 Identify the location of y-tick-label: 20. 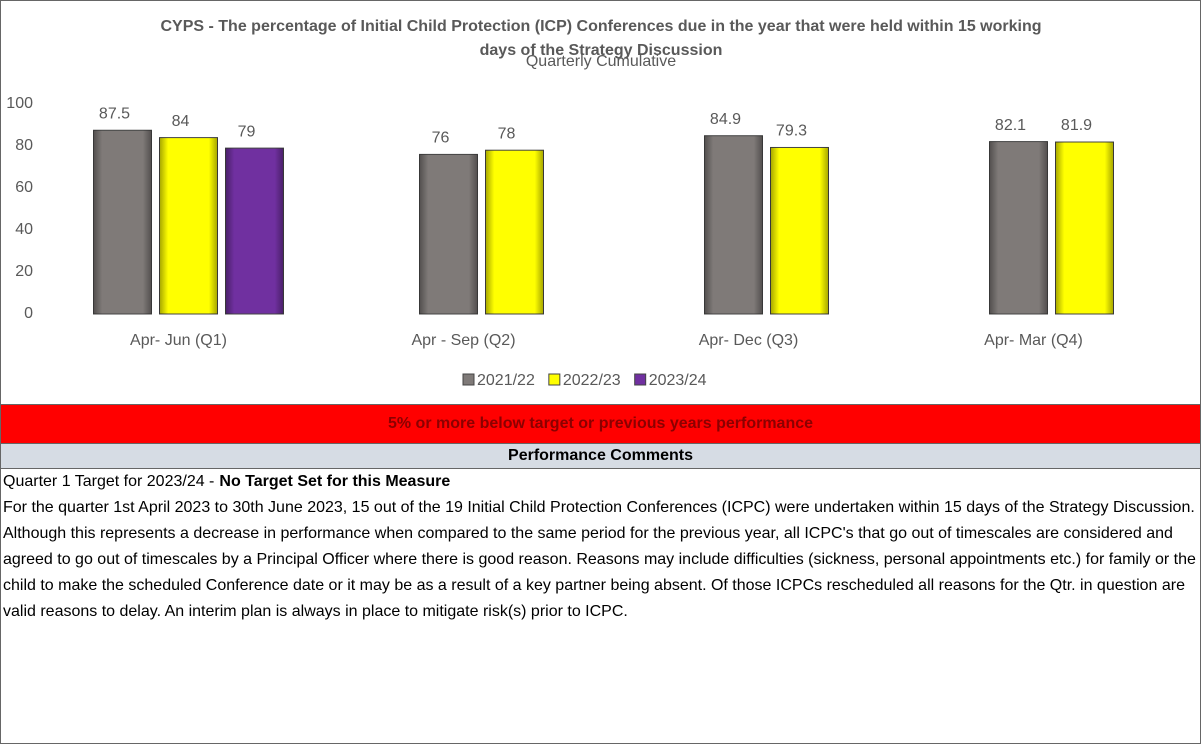
(24, 271).